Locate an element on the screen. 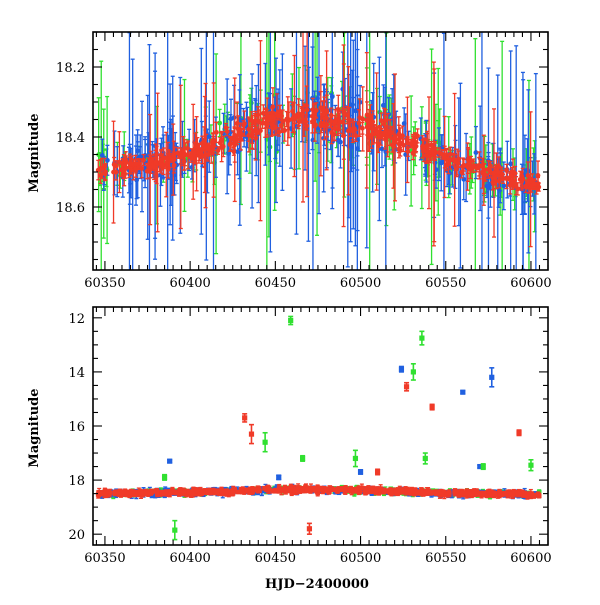 Image resolution: width=600 pixels, height=605 pixels. top-ylabel: Magnitude is located at coordinates (34, 152).